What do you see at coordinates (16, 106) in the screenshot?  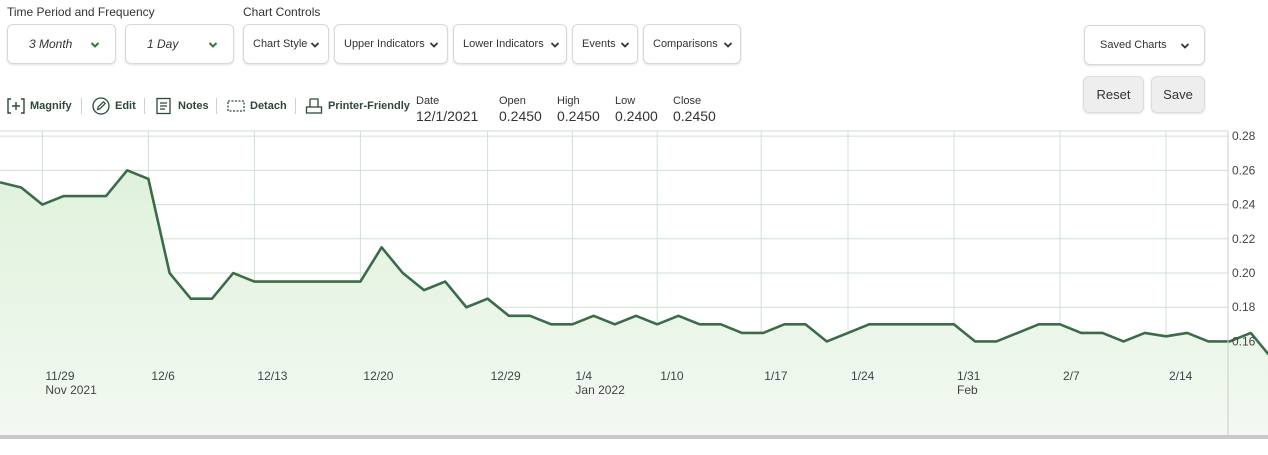 I see `magnify-icon` at bounding box center [16, 106].